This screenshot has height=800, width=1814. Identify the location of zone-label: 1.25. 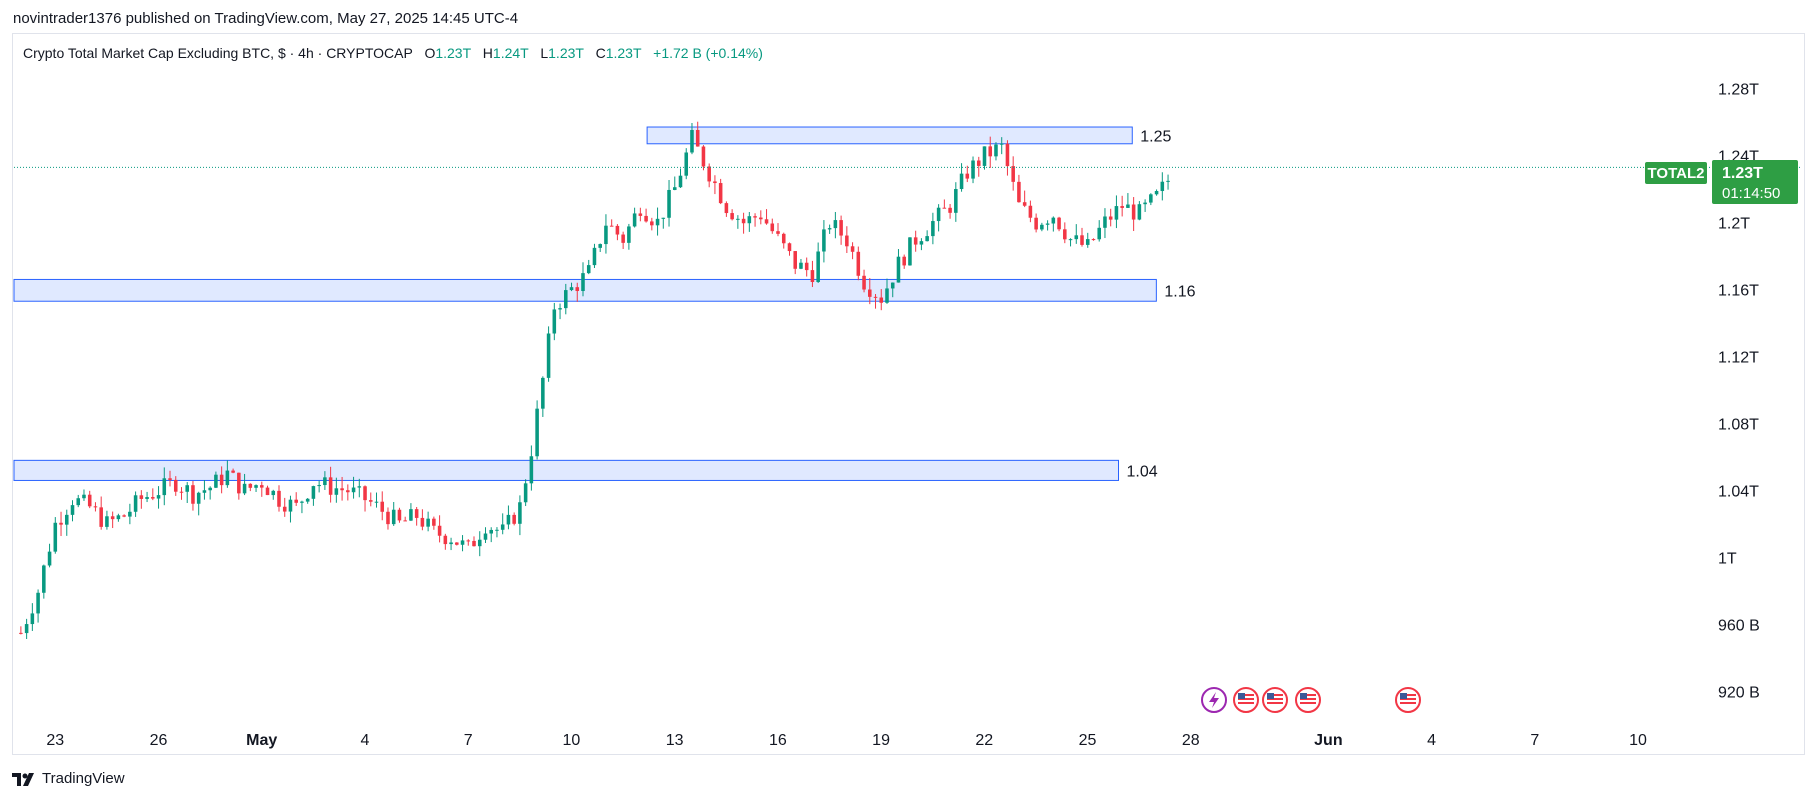
(1155, 136).